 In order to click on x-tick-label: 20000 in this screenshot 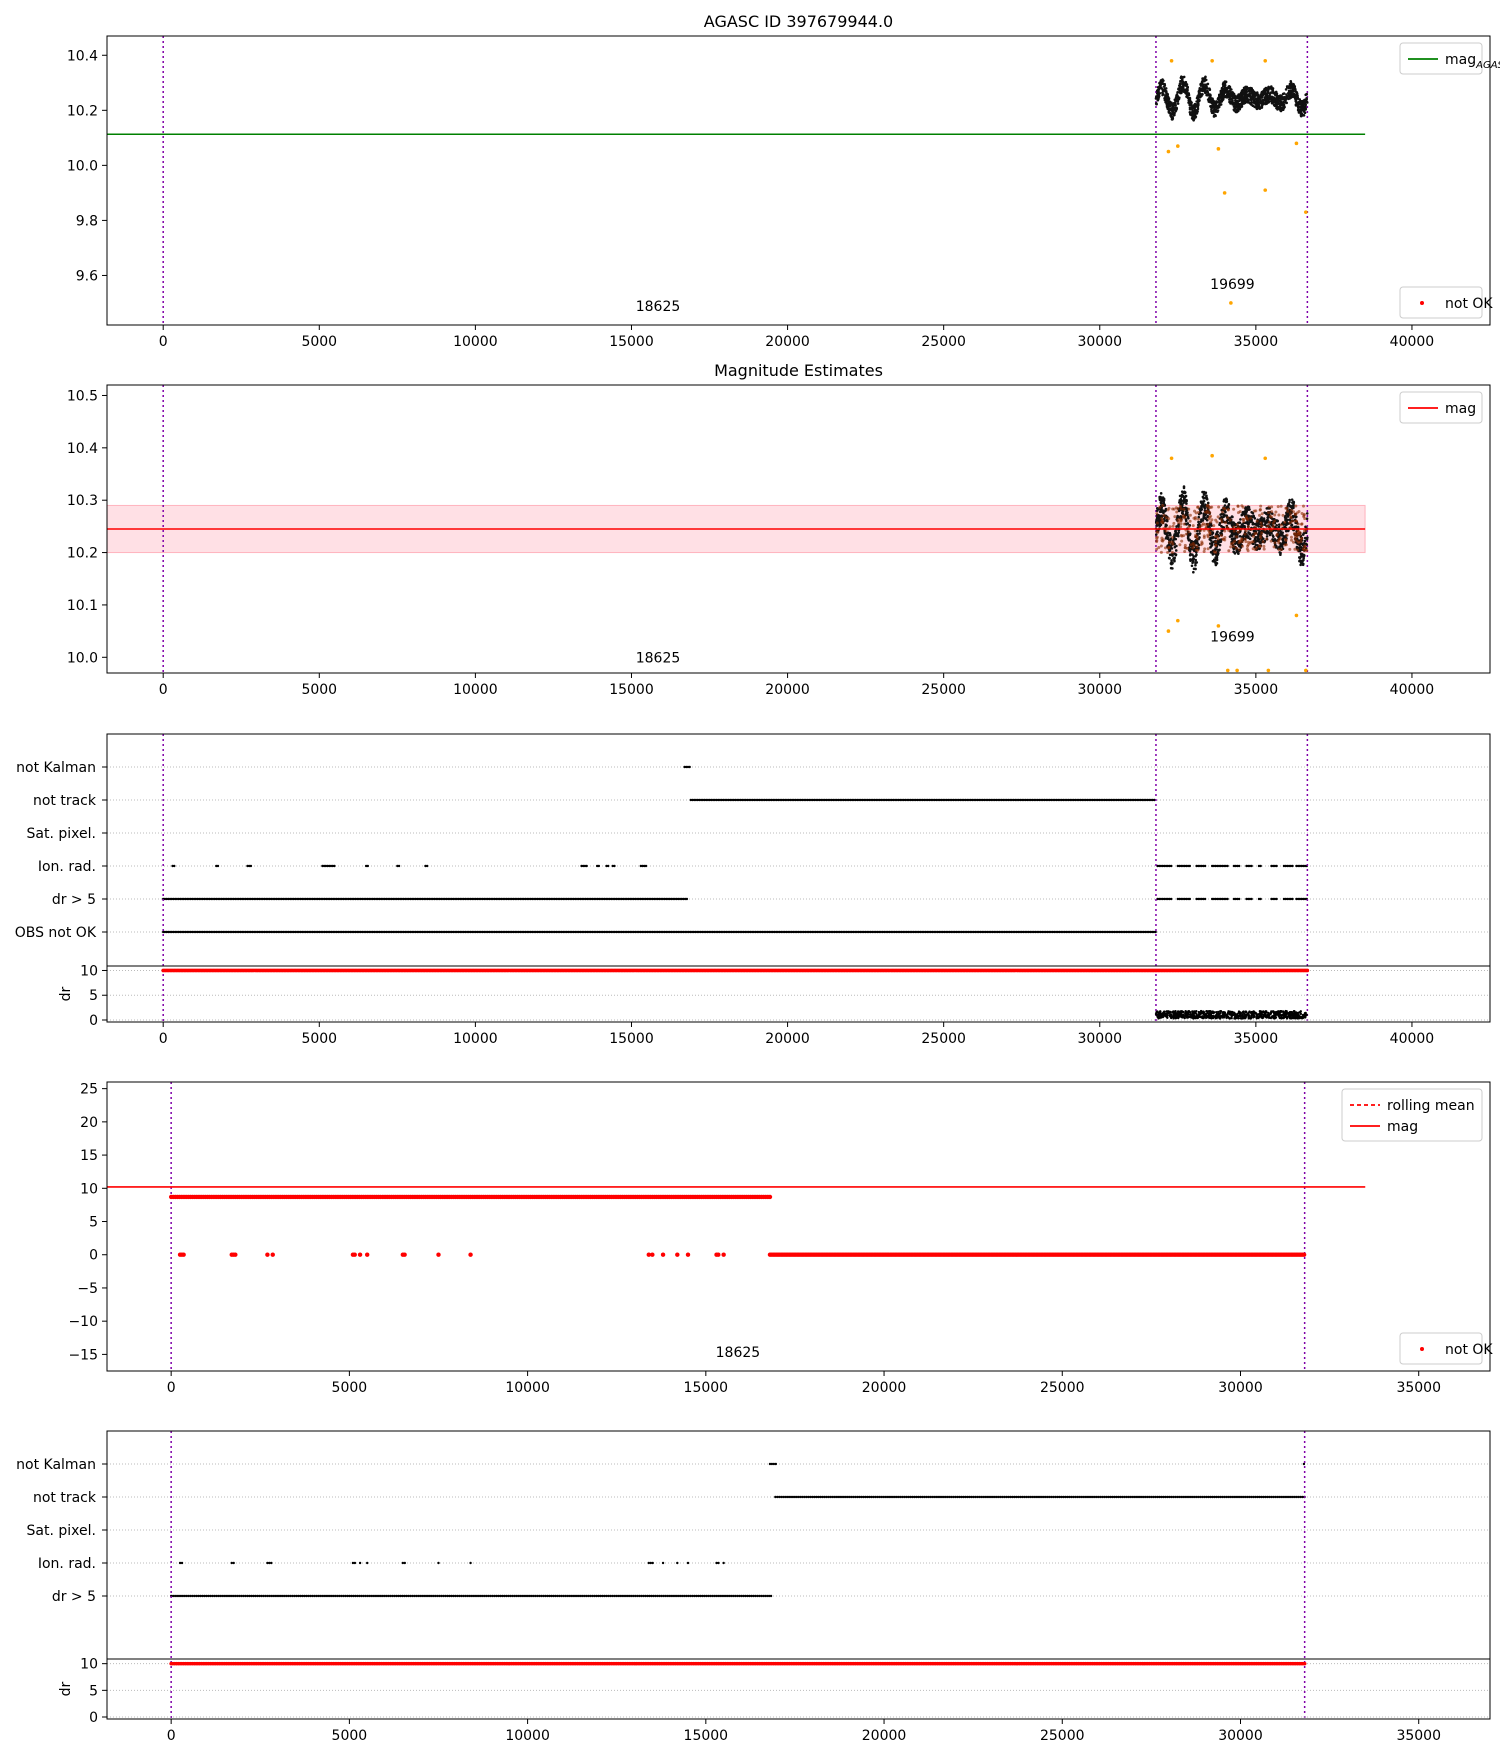, I will do `click(787, 342)`.